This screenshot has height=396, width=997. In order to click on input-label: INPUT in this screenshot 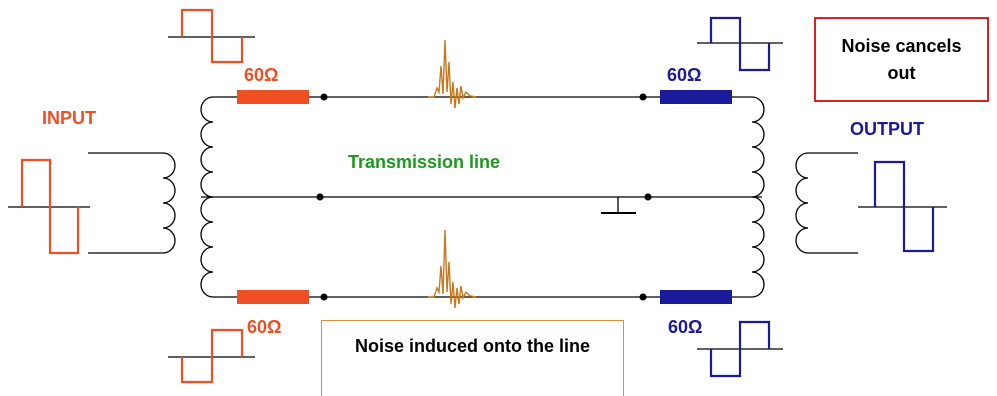, I will do `click(69, 118)`.